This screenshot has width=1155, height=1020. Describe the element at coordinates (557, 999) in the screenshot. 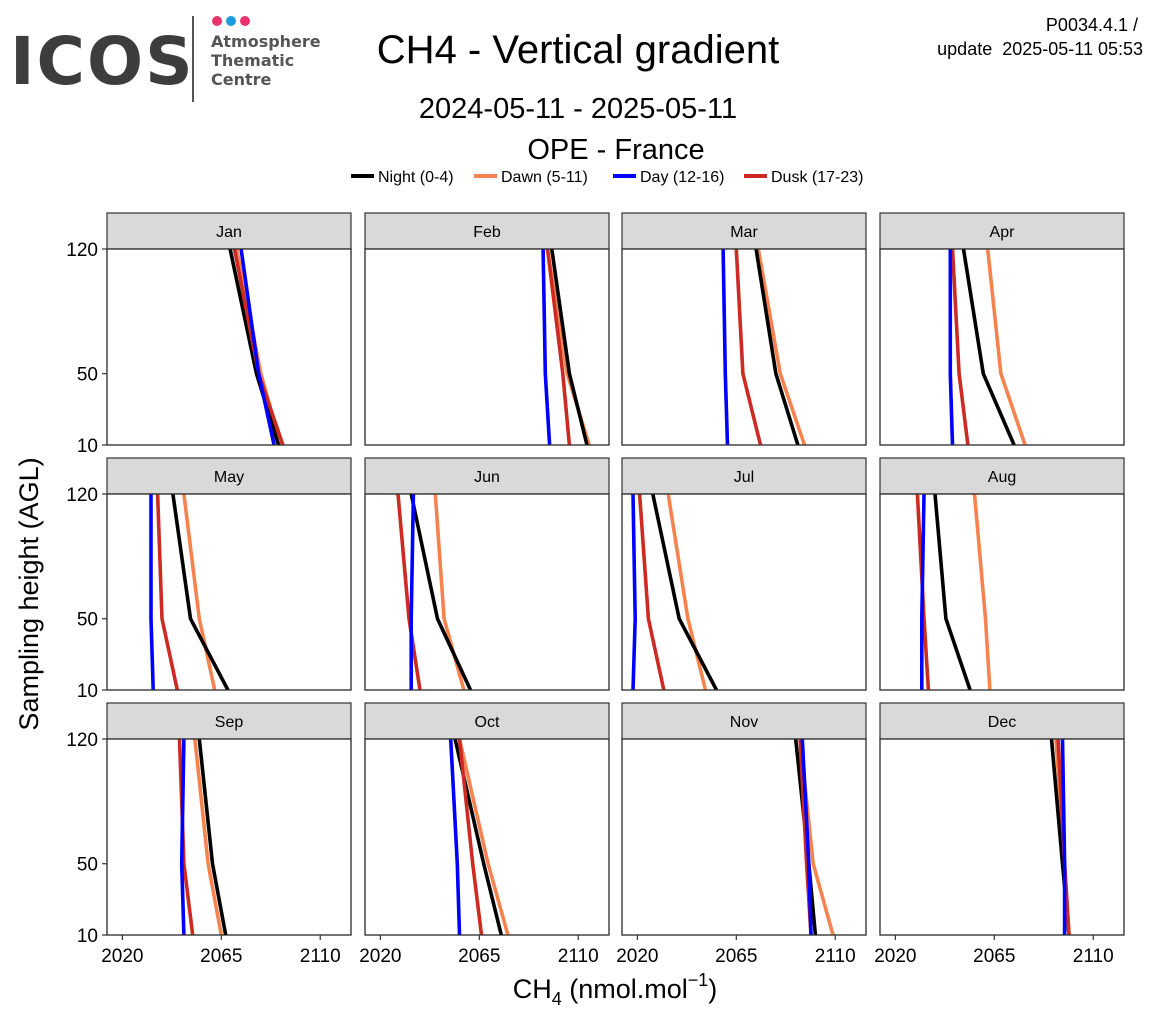

I see `x-axis-title-sub: 4` at that location.